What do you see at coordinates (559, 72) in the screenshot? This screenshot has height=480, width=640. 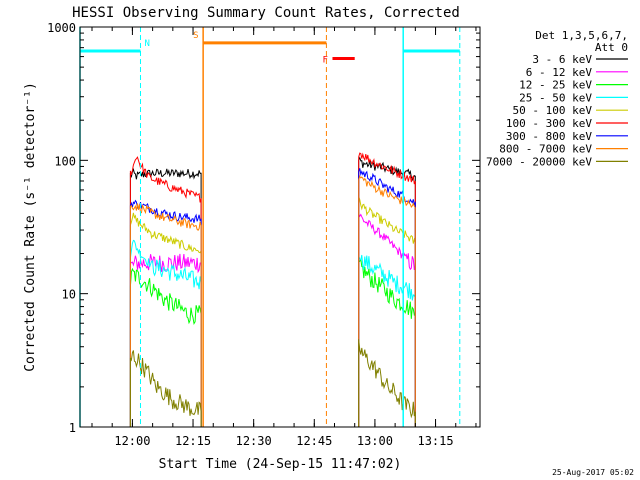 I see `legend-label-2: 6 - 12 keV` at bounding box center [559, 72].